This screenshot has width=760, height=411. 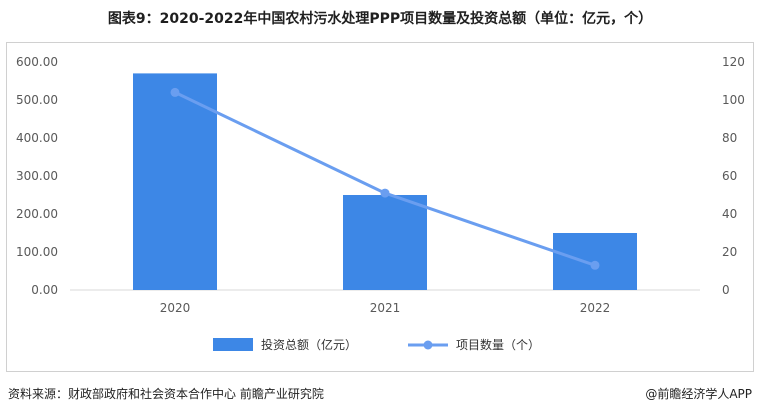 What do you see at coordinates (44, 290) in the screenshot?
I see `y-tick-label: 0.00` at bounding box center [44, 290].